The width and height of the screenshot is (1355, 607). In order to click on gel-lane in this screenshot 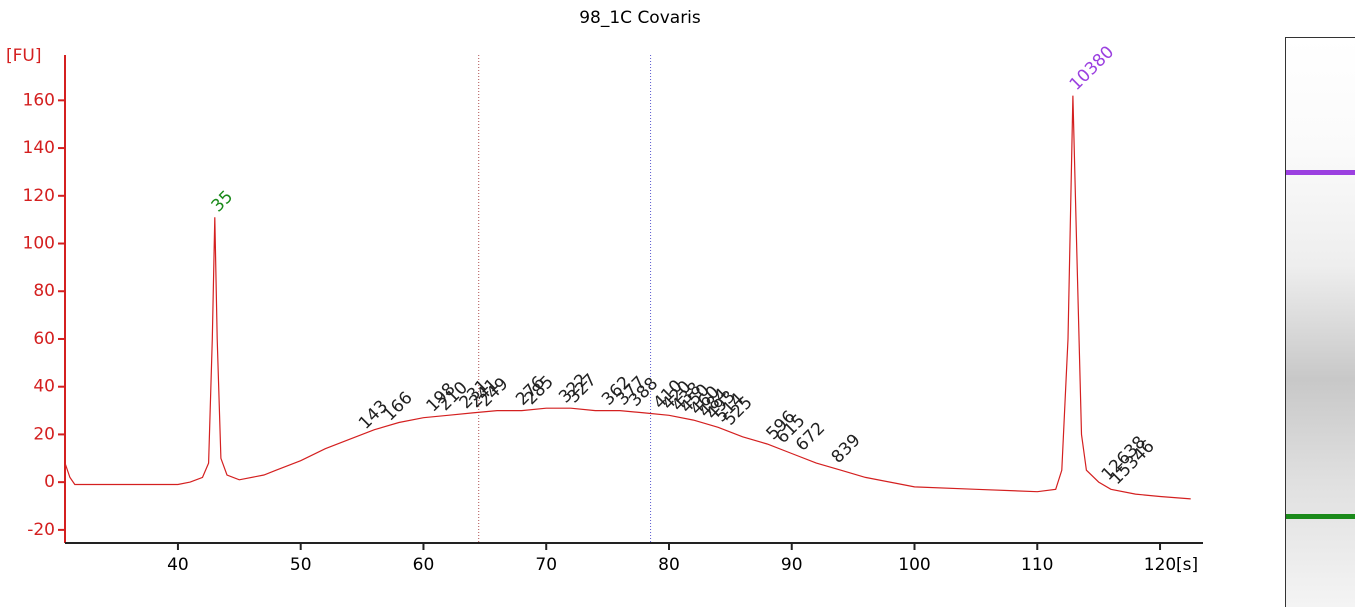, I will do `click(1320, 322)`.